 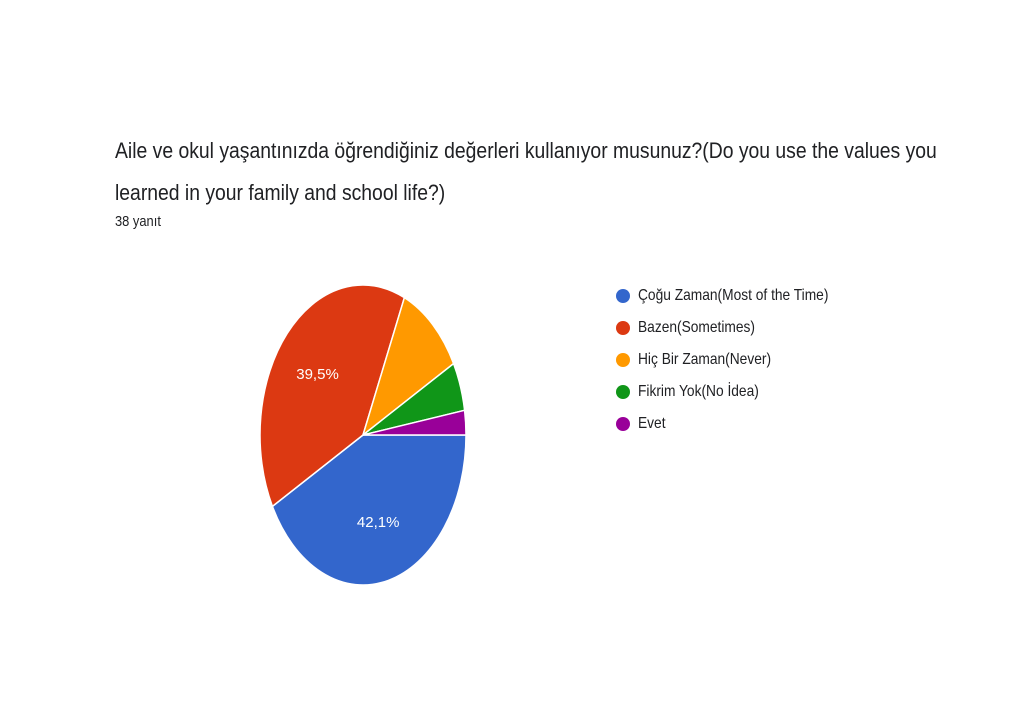 I want to click on legend-item-3: Fikrim Yok(No İdea), so click(x=697, y=392).